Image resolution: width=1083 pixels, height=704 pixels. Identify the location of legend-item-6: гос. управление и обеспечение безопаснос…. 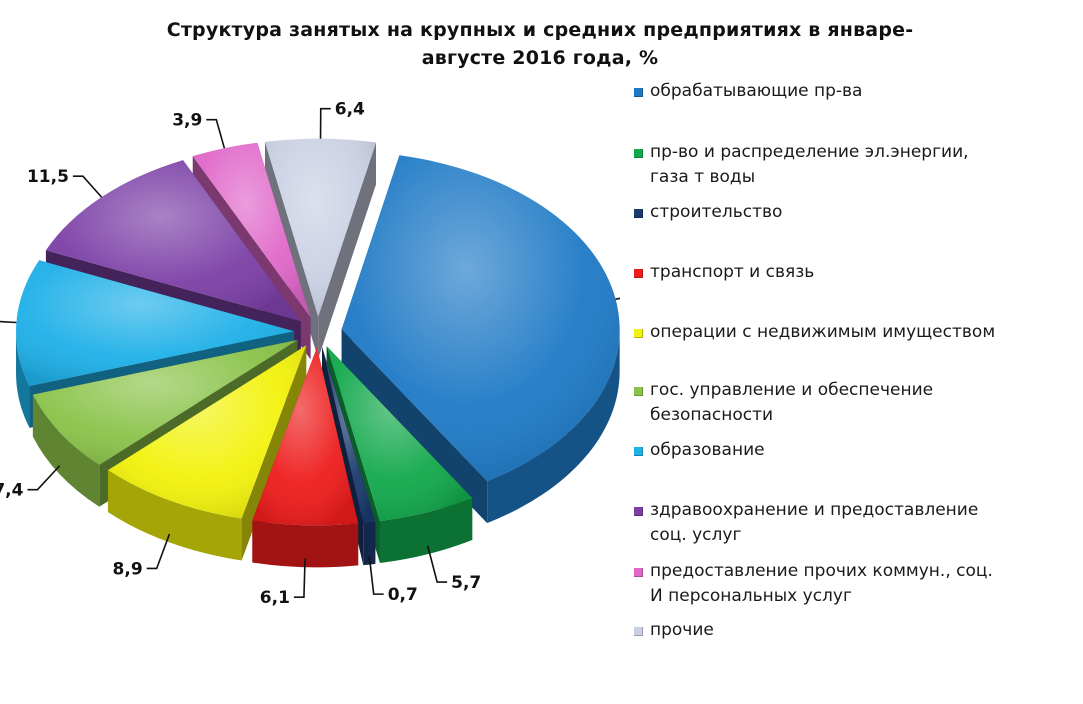
(783, 403).